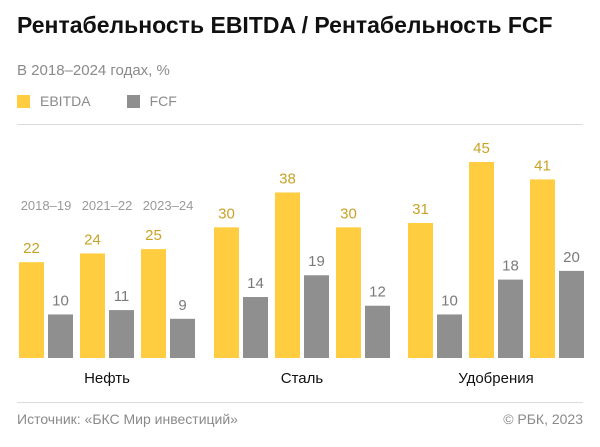 The height and width of the screenshot is (447, 600). Describe the element at coordinates (163, 101) in the screenshot. I see `legend-label-fcf: FCF` at that location.